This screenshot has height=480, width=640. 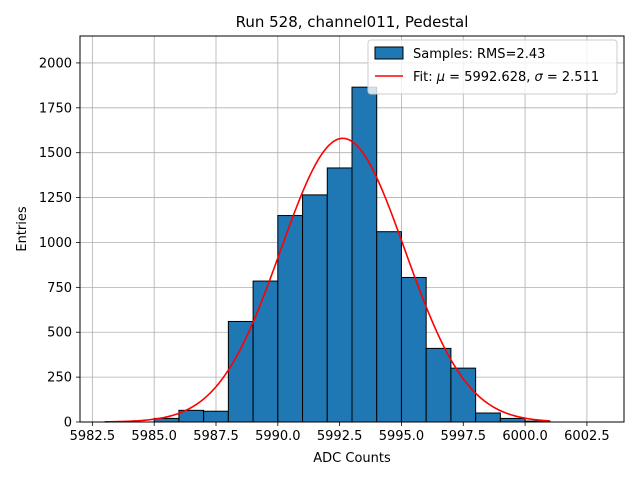 I want to click on x-tick-label: 5987.5, so click(x=216, y=436).